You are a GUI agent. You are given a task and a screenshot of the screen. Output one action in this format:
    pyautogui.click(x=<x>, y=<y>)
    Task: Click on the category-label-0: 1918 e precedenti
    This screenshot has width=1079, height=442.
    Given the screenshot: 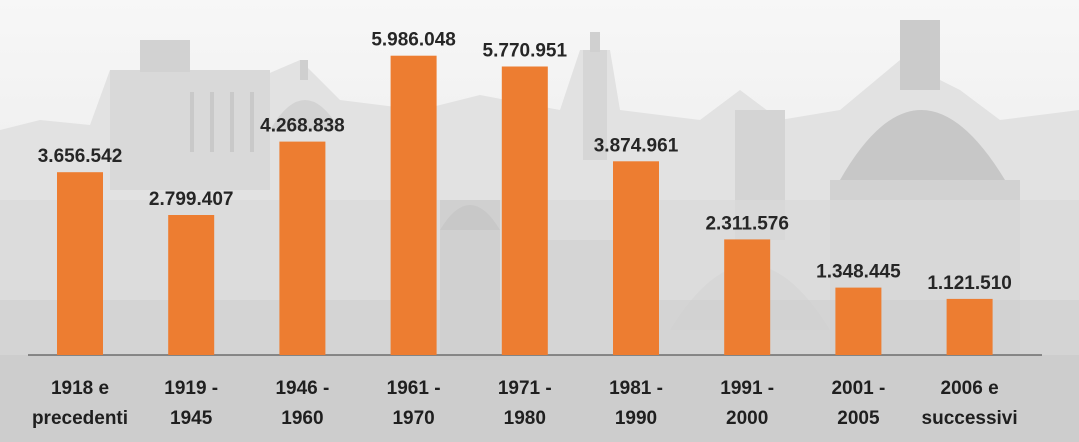 What is the action you would take?
    pyautogui.click(x=80, y=403)
    